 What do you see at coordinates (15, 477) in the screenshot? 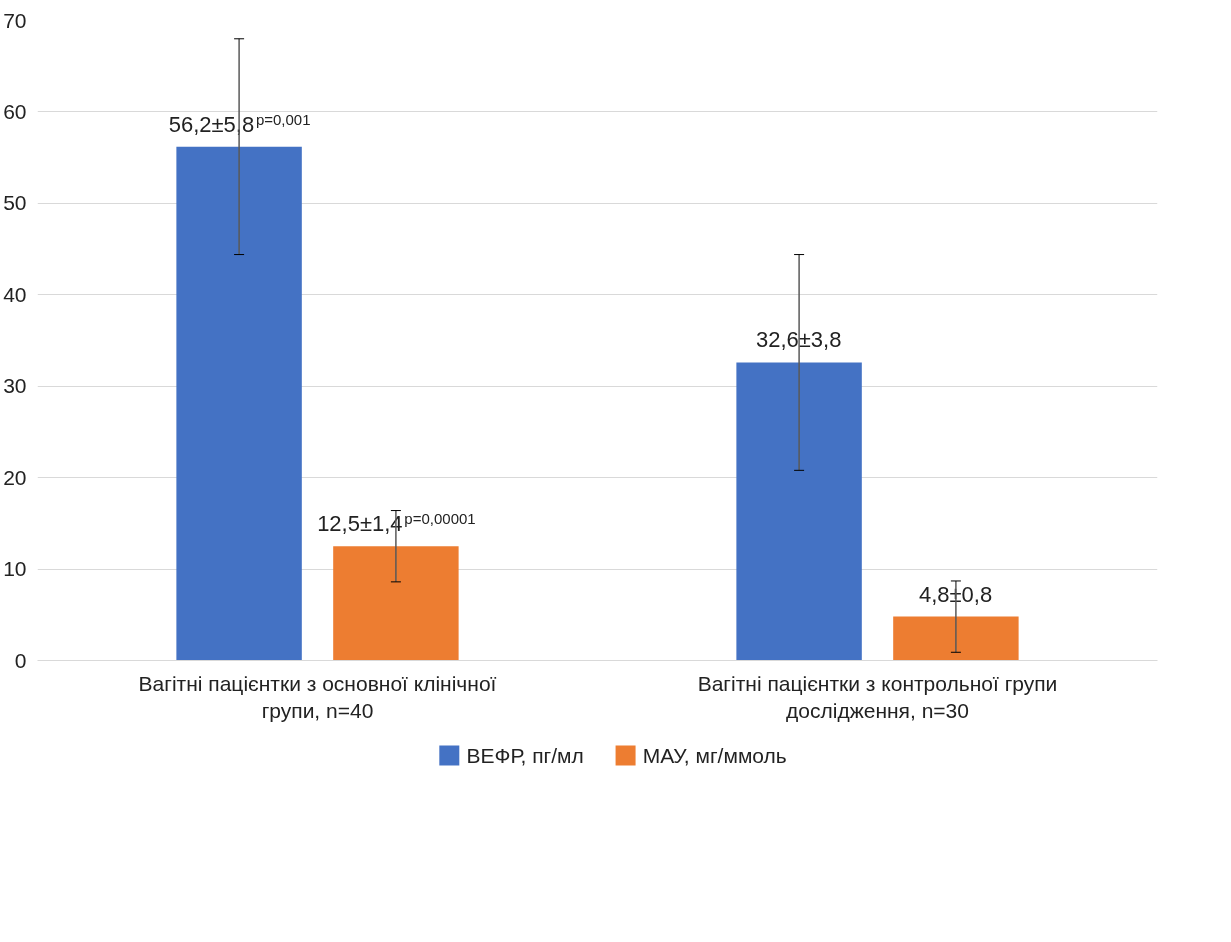
I see `y-tick-label: 20` at bounding box center [15, 477].